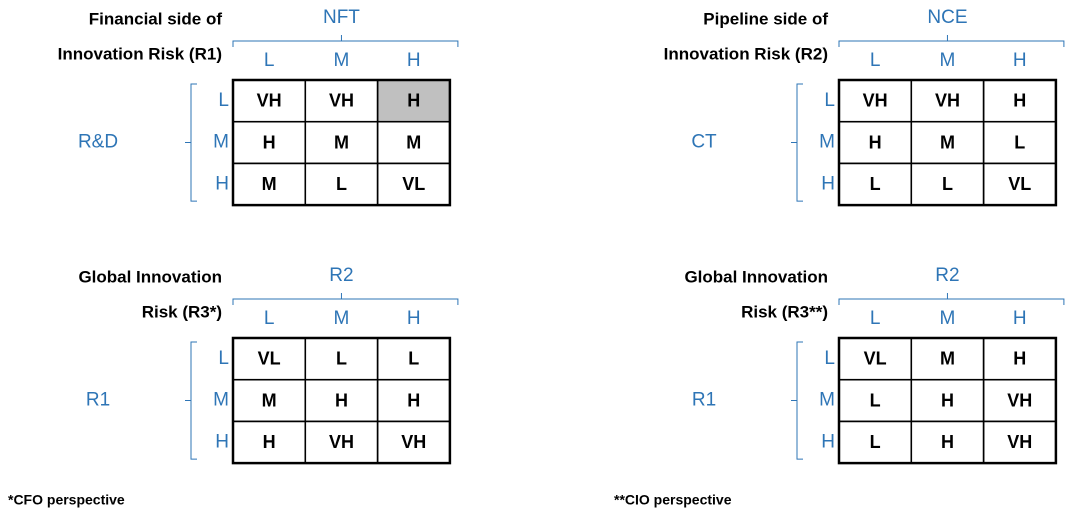  What do you see at coordinates (746, 53) in the screenshot?
I see `matrix-title: Innovation Risk (R2)` at bounding box center [746, 53].